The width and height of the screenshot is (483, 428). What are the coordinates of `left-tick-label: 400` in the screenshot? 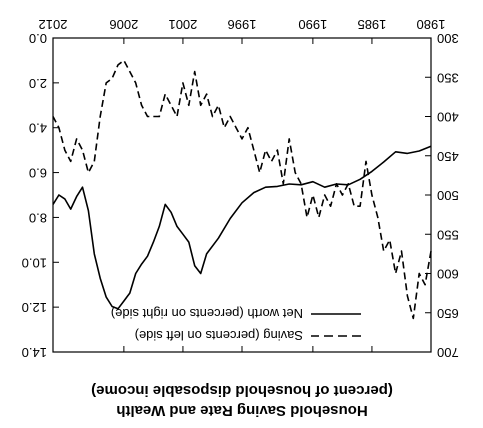 It's located at (448, 117).